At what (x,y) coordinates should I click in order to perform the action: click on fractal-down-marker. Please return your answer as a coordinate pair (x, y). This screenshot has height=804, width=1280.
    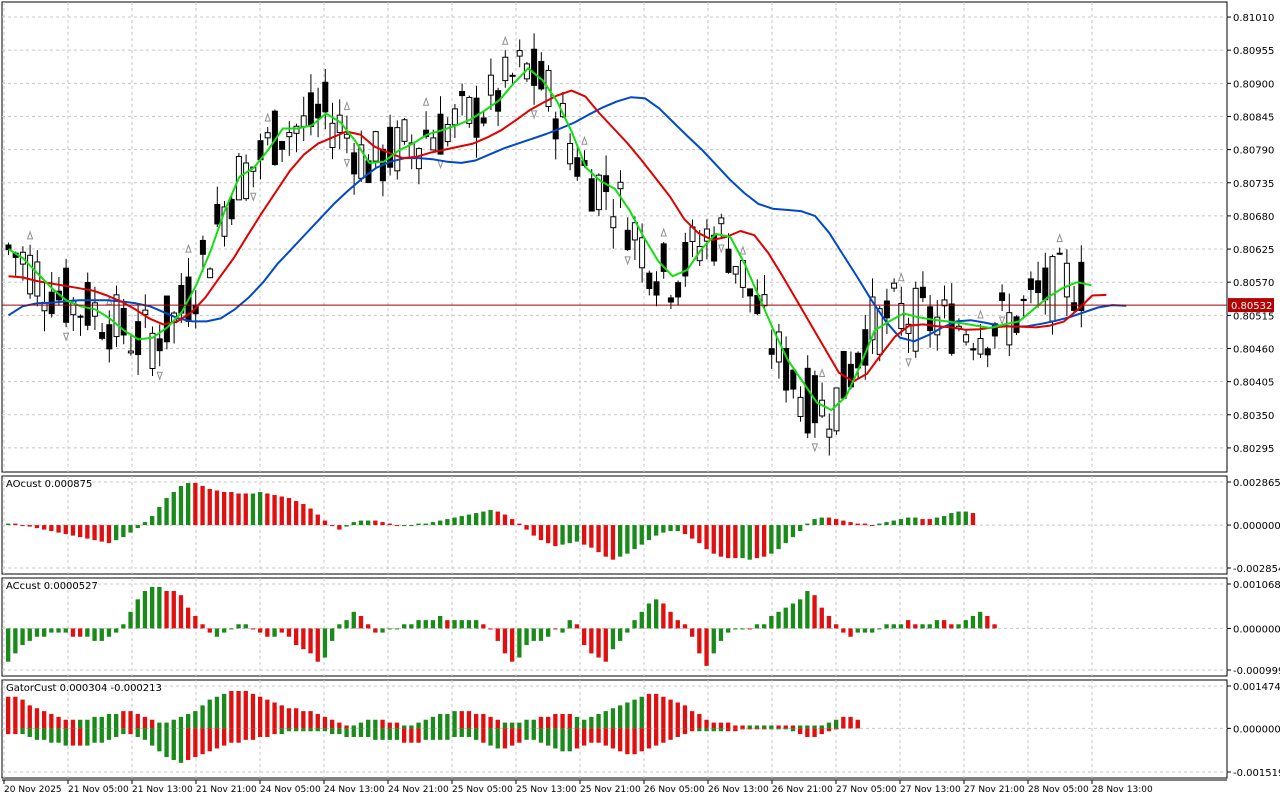
    Looking at the image, I should click on (159, 376).